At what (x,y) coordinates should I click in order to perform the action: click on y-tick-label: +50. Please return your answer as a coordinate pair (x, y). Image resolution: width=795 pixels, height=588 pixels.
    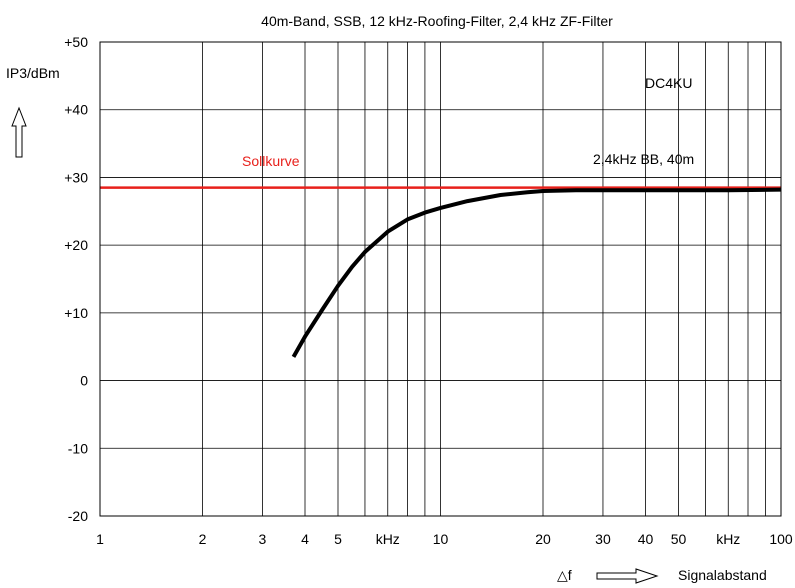
    Looking at the image, I should click on (76, 42).